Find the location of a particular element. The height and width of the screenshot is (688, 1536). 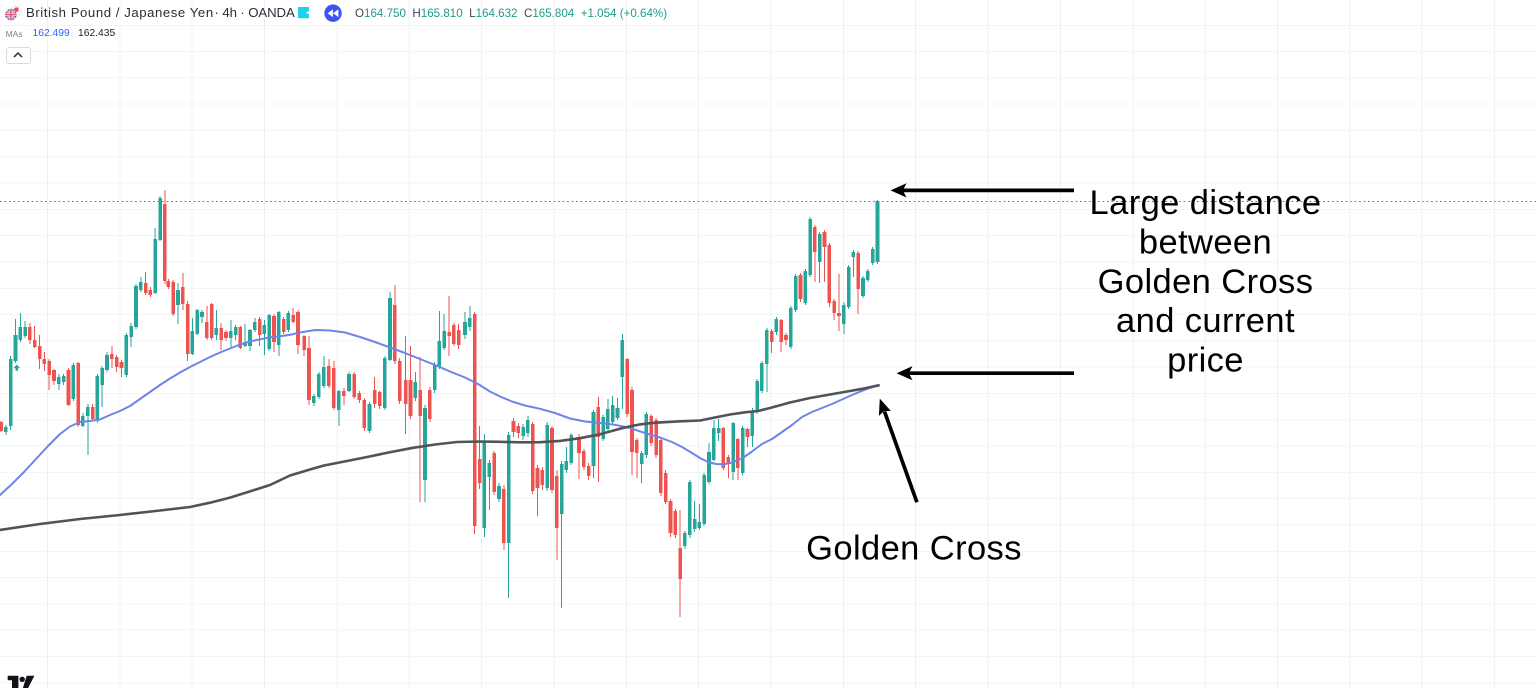

svg-text: price is located at coordinates (1205, 361).